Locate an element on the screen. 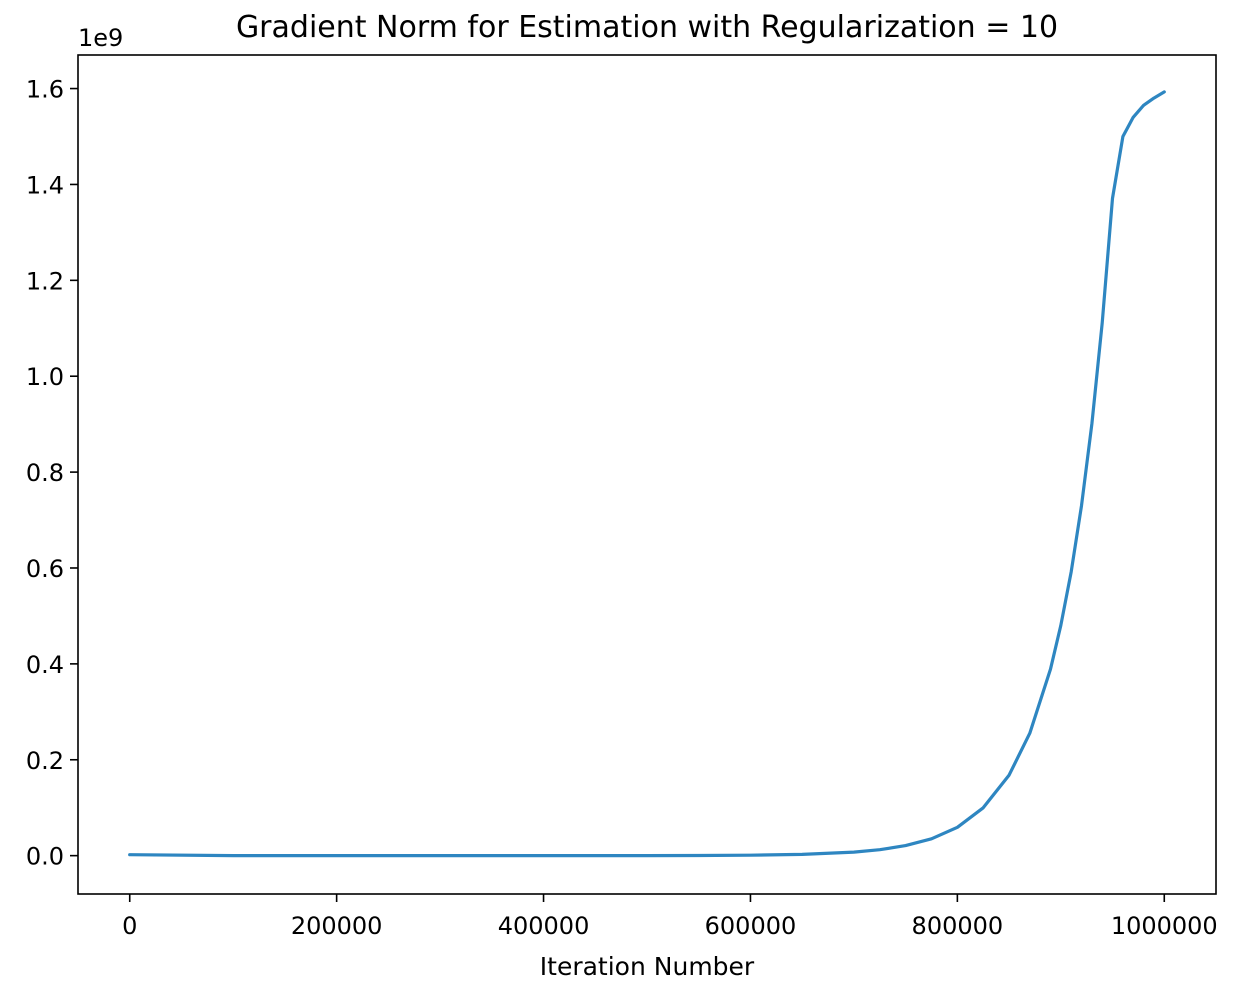 This screenshot has height=988, width=1240. y-tick-label: 1.0 is located at coordinates (45, 377).